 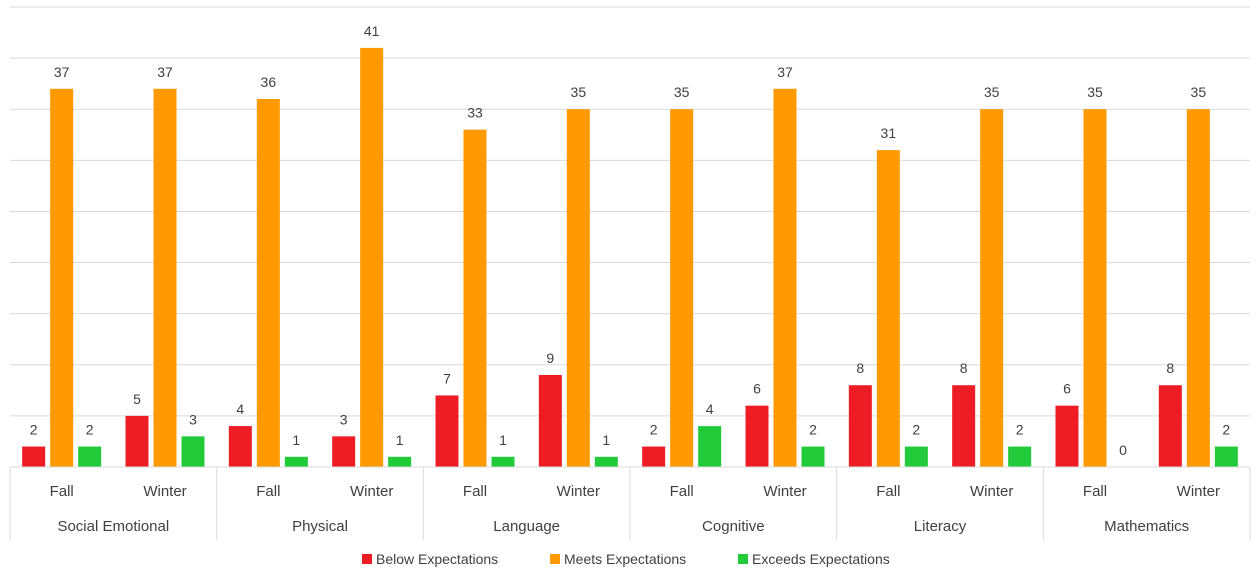 What do you see at coordinates (62, 278) in the screenshot?
I see `bar-meets-expectations-social-emotional-fall` at bounding box center [62, 278].